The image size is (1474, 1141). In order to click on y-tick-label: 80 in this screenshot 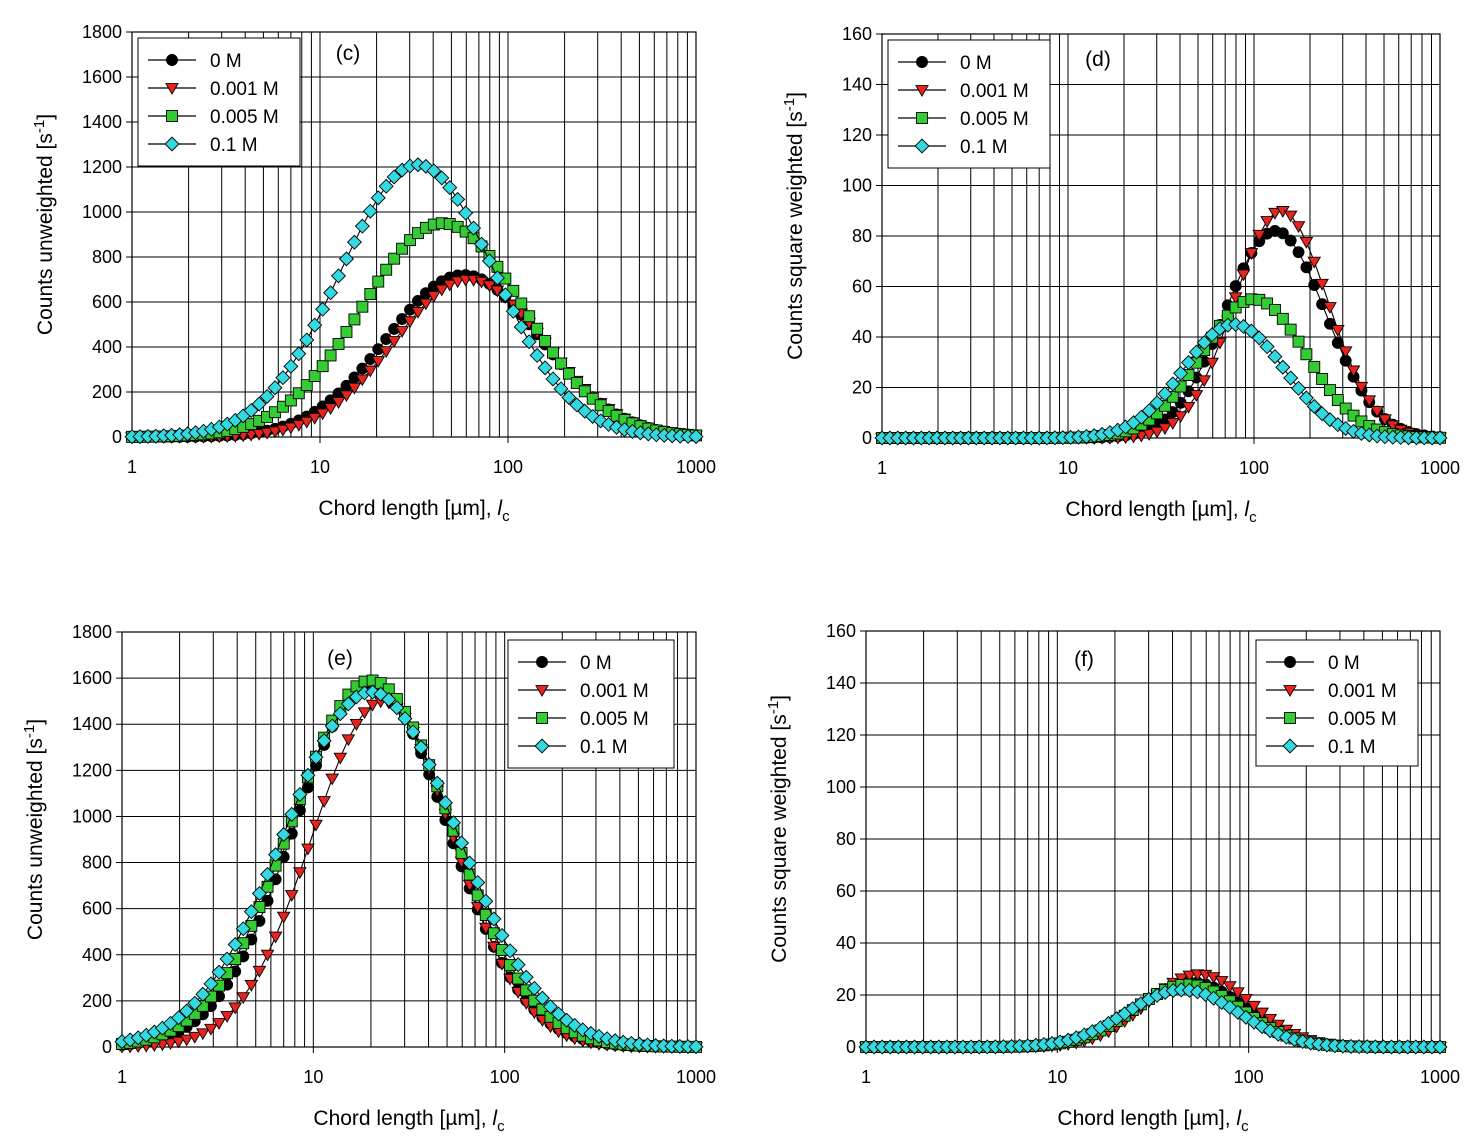, I will do `click(846, 839)`.